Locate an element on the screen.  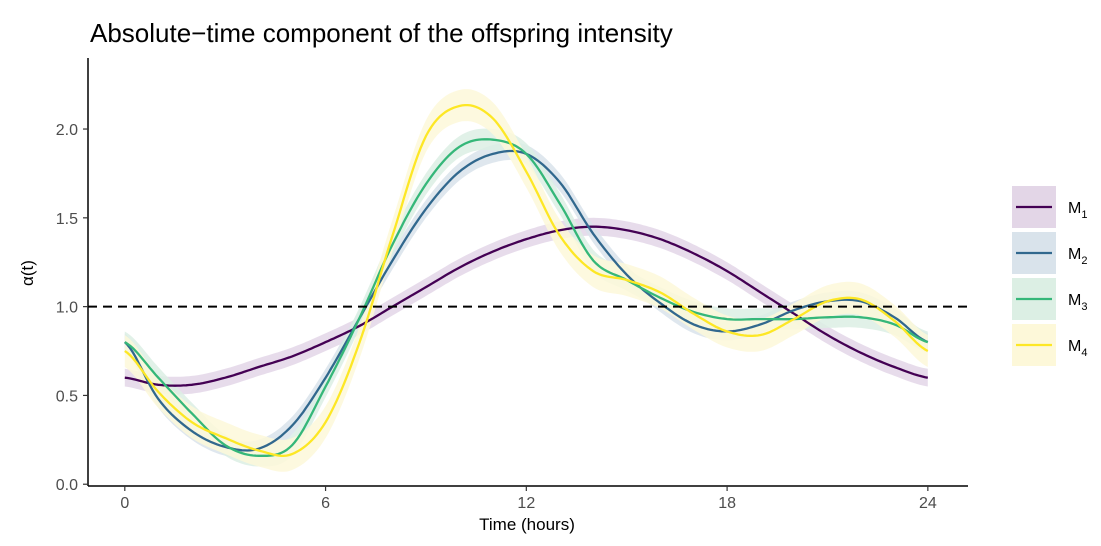
x-tick-label: 6 is located at coordinates (325, 503).